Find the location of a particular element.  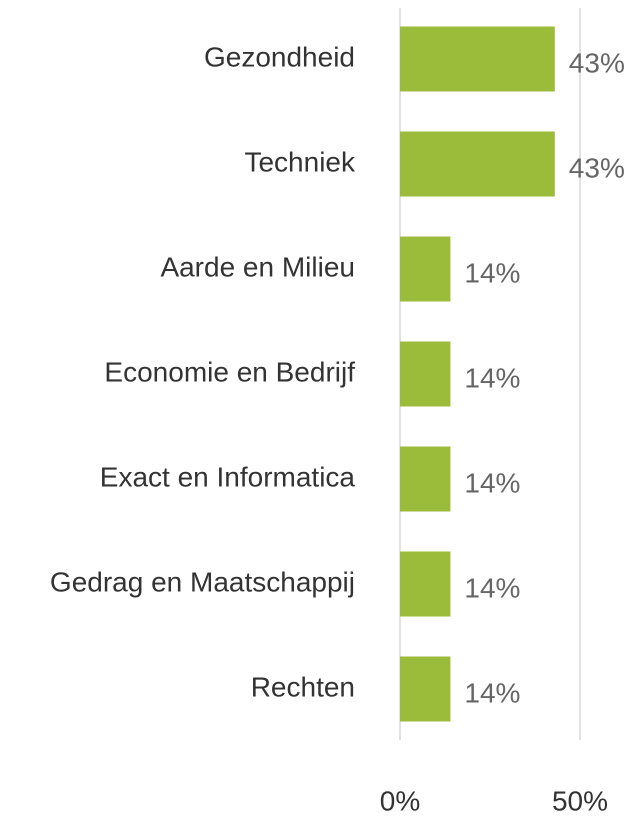

x-tick-label: 50% is located at coordinates (580, 800).